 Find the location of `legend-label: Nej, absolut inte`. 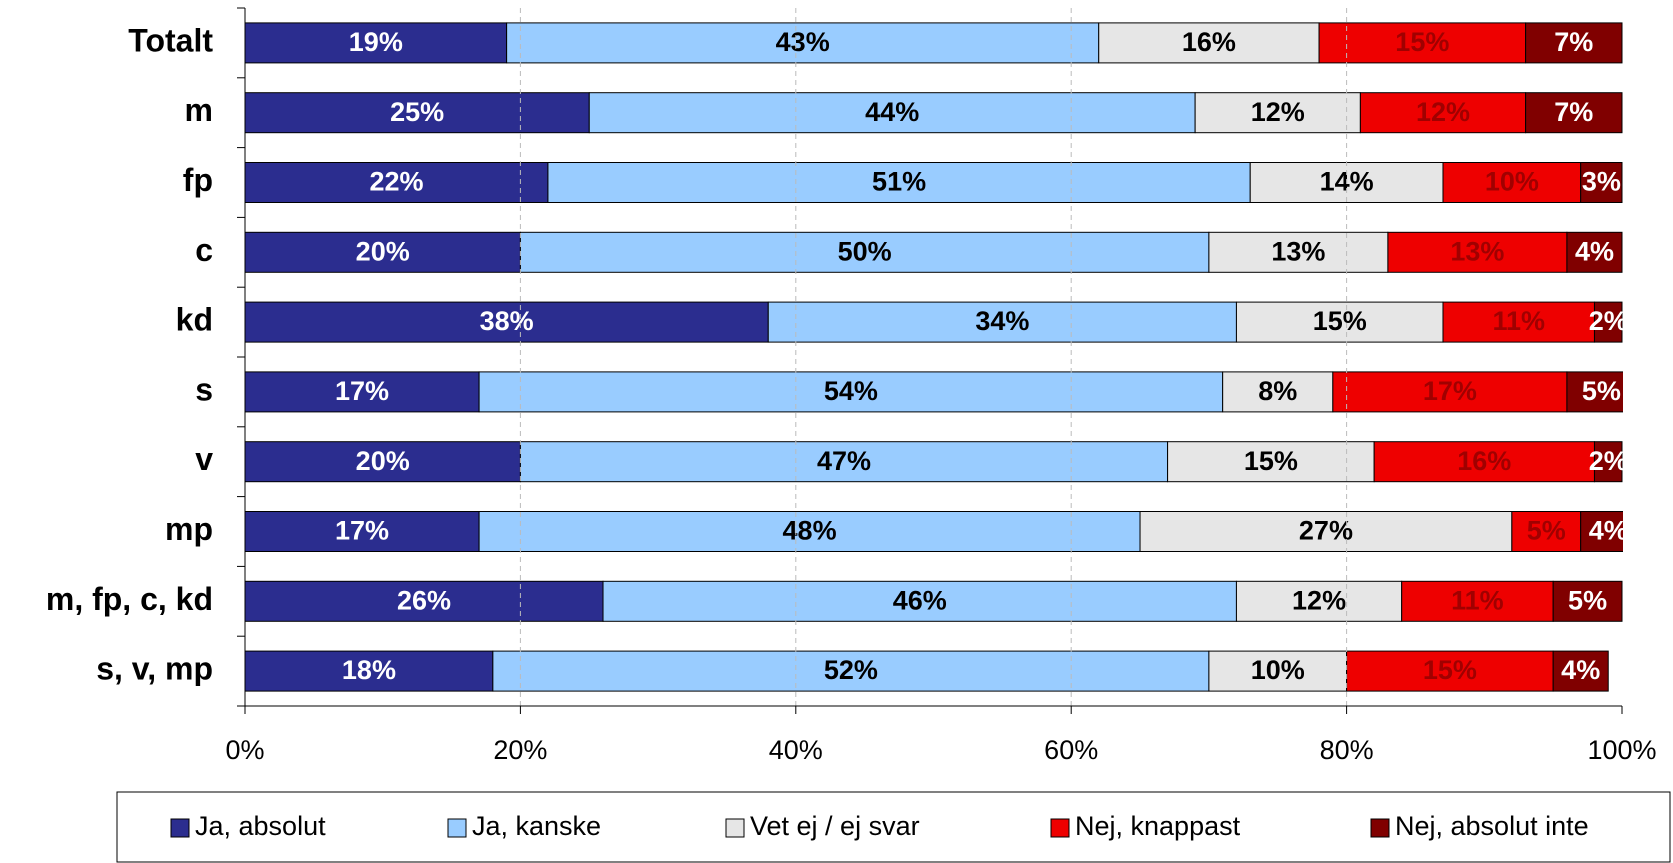

legend-label: Nej, absolut inte is located at coordinates (1492, 826).